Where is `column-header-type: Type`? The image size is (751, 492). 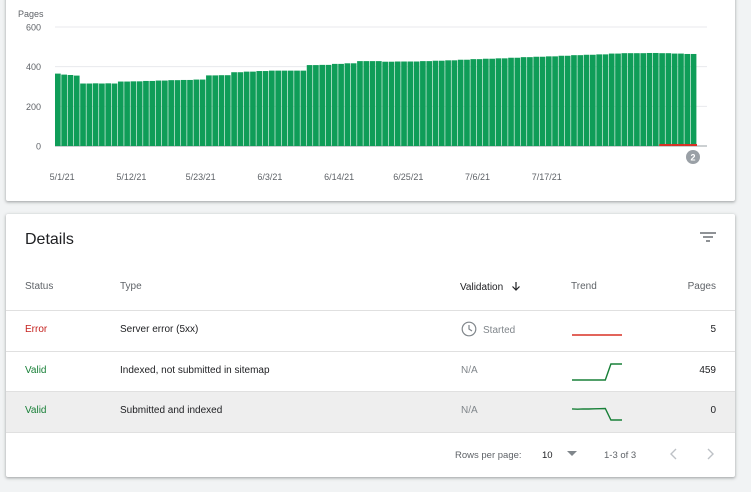
column-header-type: Type is located at coordinates (131, 286).